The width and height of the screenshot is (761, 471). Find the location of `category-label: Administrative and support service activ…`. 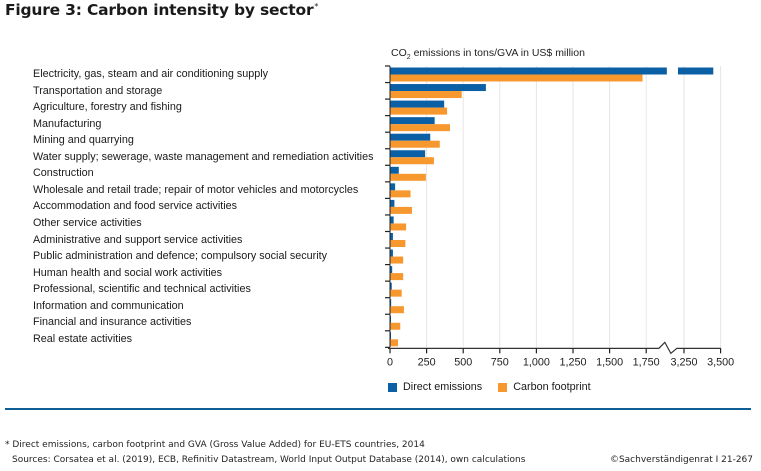

category-label: Administrative and support service activ… is located at coordinates (138, 239).